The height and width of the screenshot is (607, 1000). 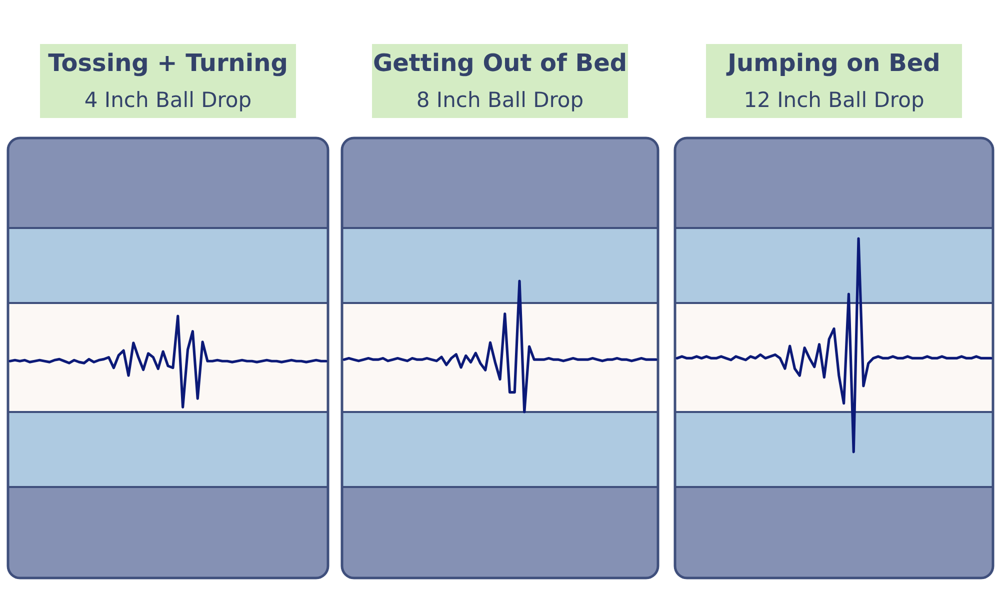 I want to click on chart-subtitle: 8 Inch Ball Drop, so click(x=500, y=100).